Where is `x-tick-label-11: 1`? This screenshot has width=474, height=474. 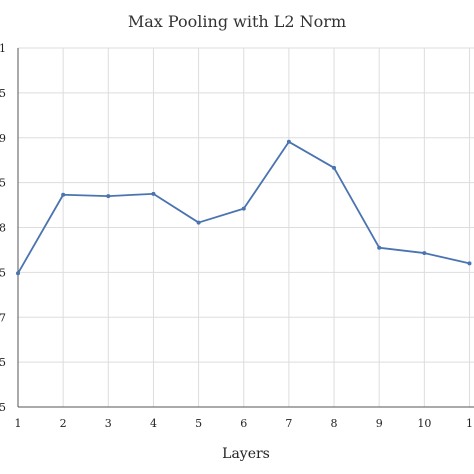 x-tick-label-11: 1 is located at coordinates (469, 423).